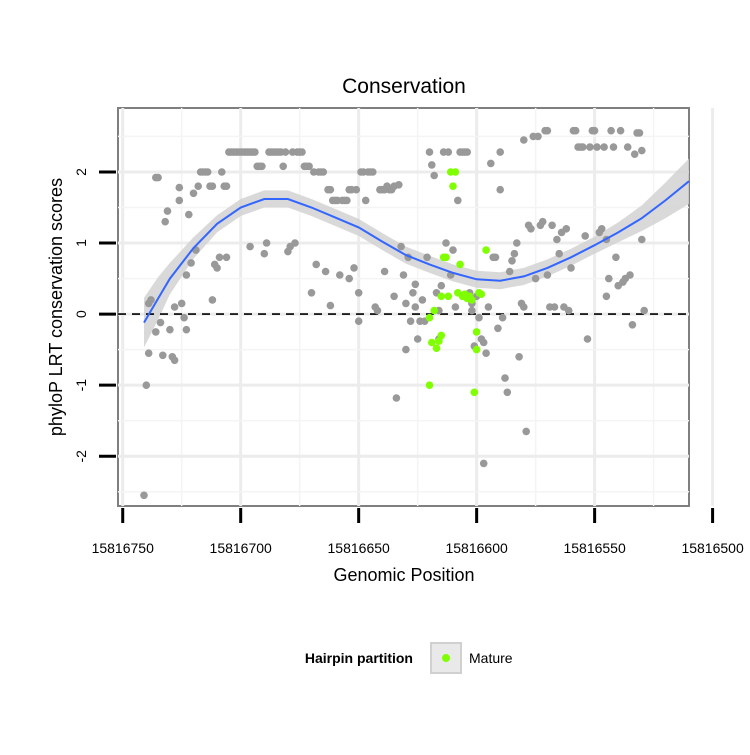 Image resolution: width=750 pixels, height=755 pixels. I want to click on x-tick-label: 15816500, so click(712, 548).